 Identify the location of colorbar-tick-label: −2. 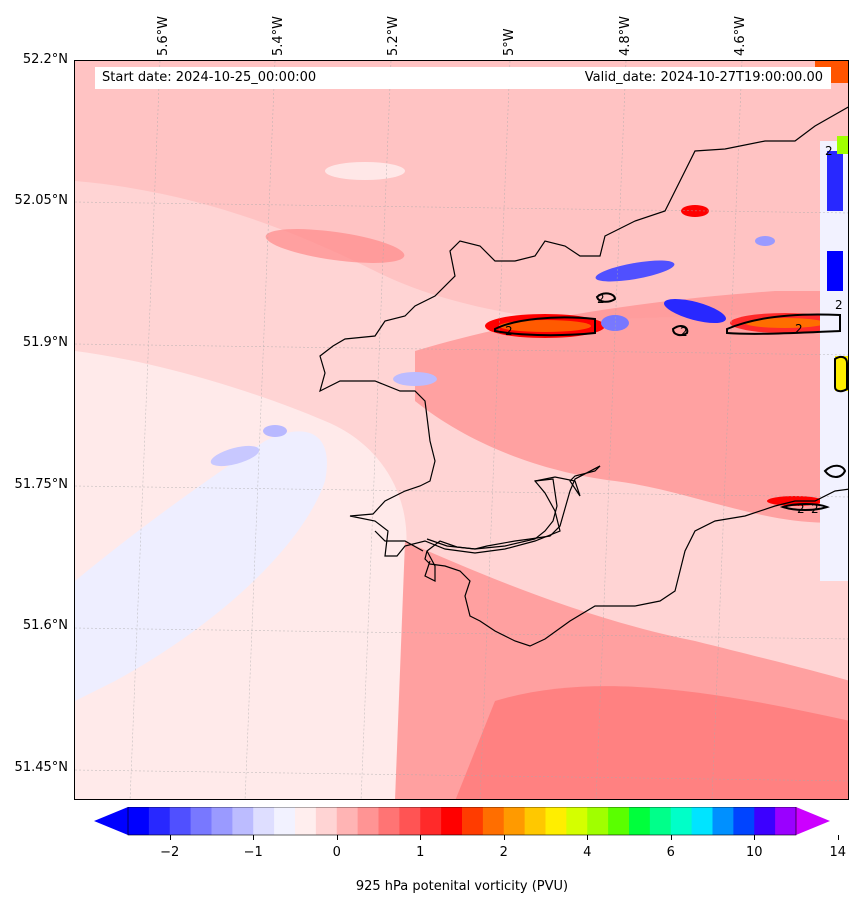
(170, 852).